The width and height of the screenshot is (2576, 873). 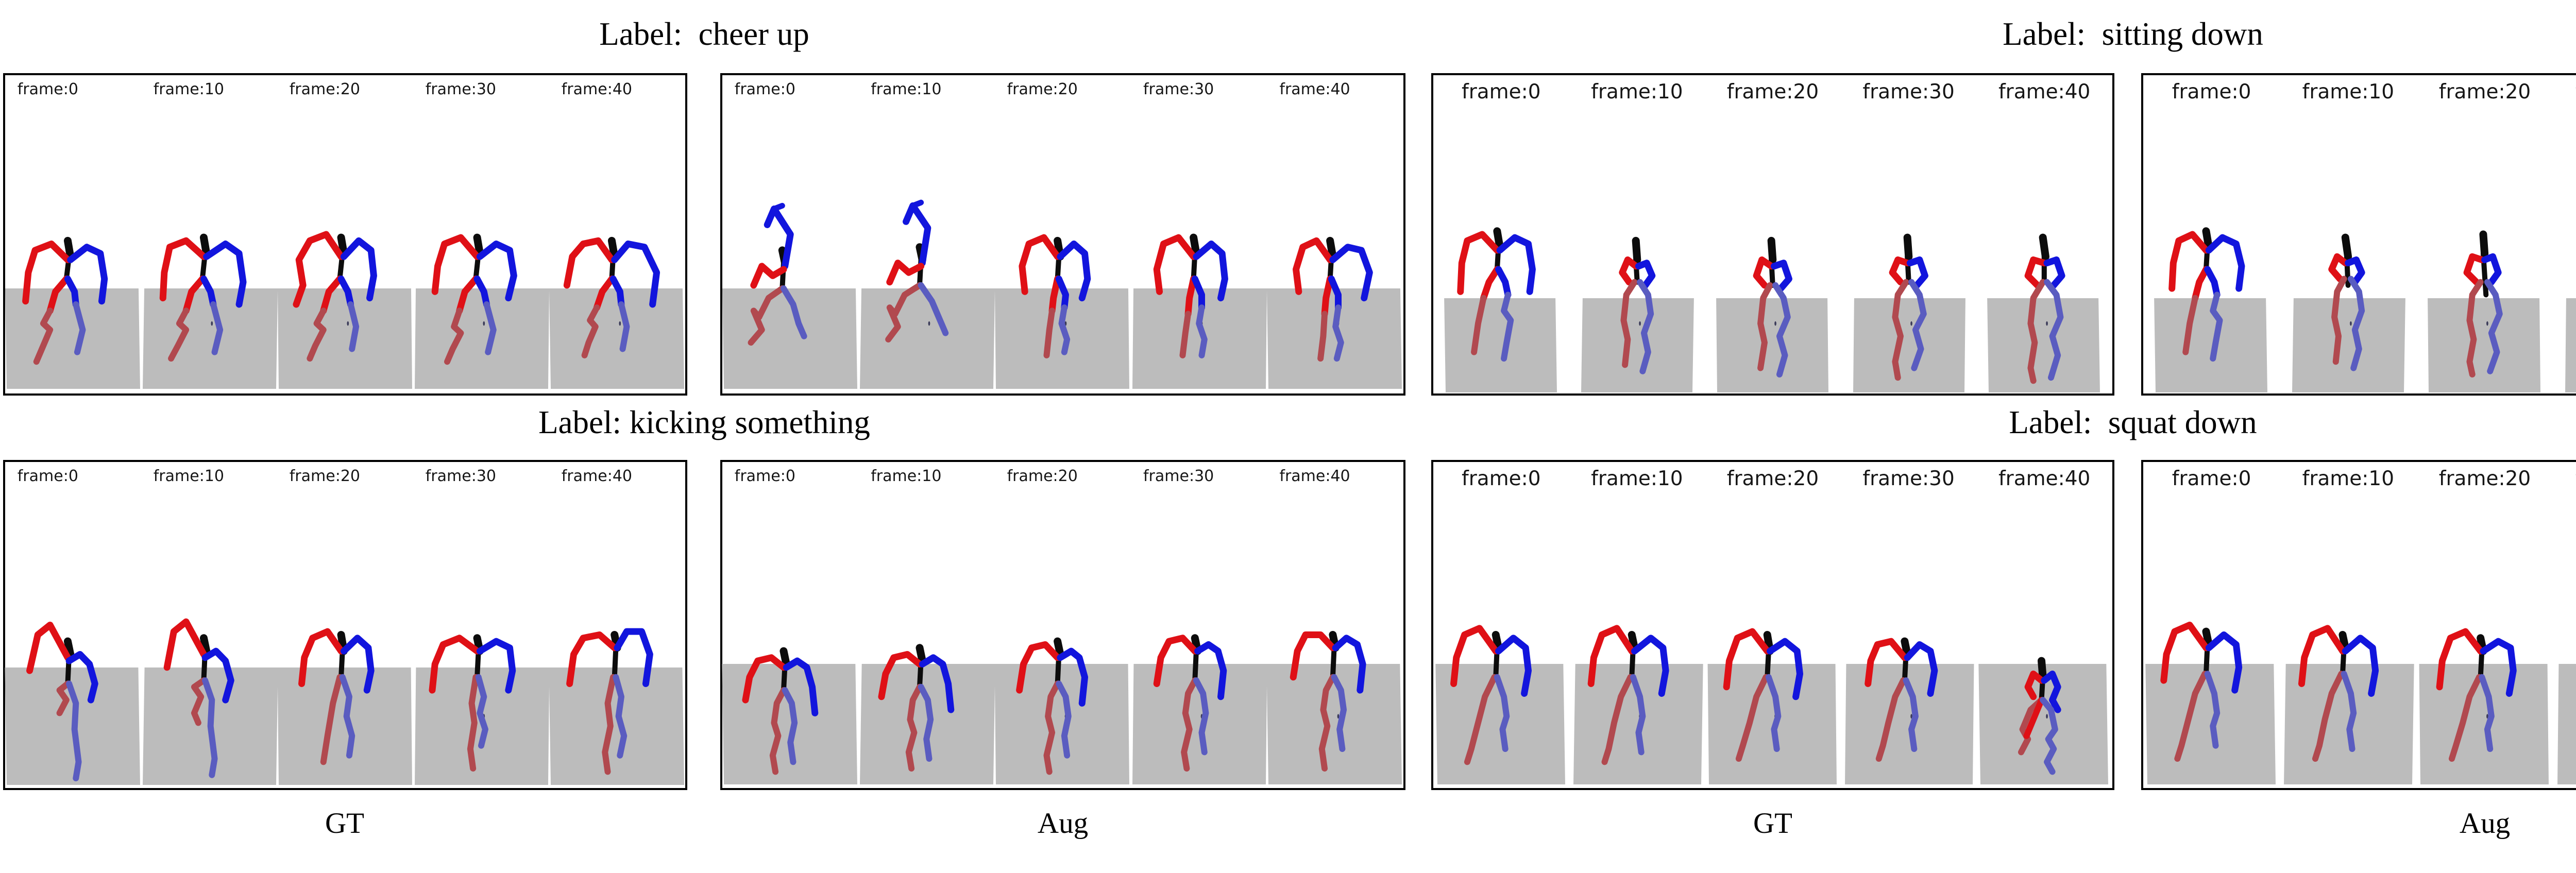 I want to click on panel-kicking-something-aug: frame:0 frame:10 frame:20 frame:30 frame:40, so click(x=1062, y=625).